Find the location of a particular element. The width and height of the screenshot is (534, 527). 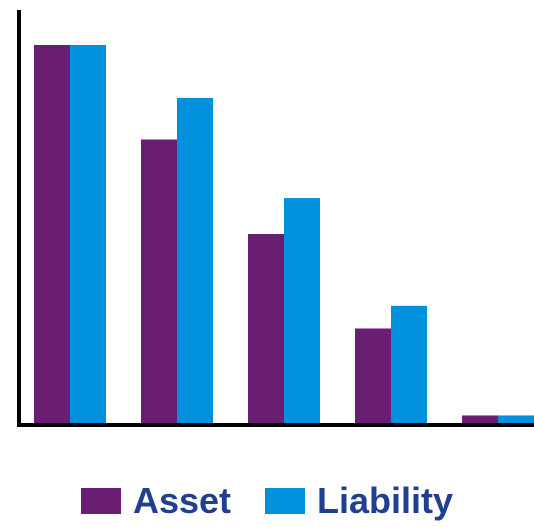

legend-label-liability: Liability is located at coordinates (385, 500).